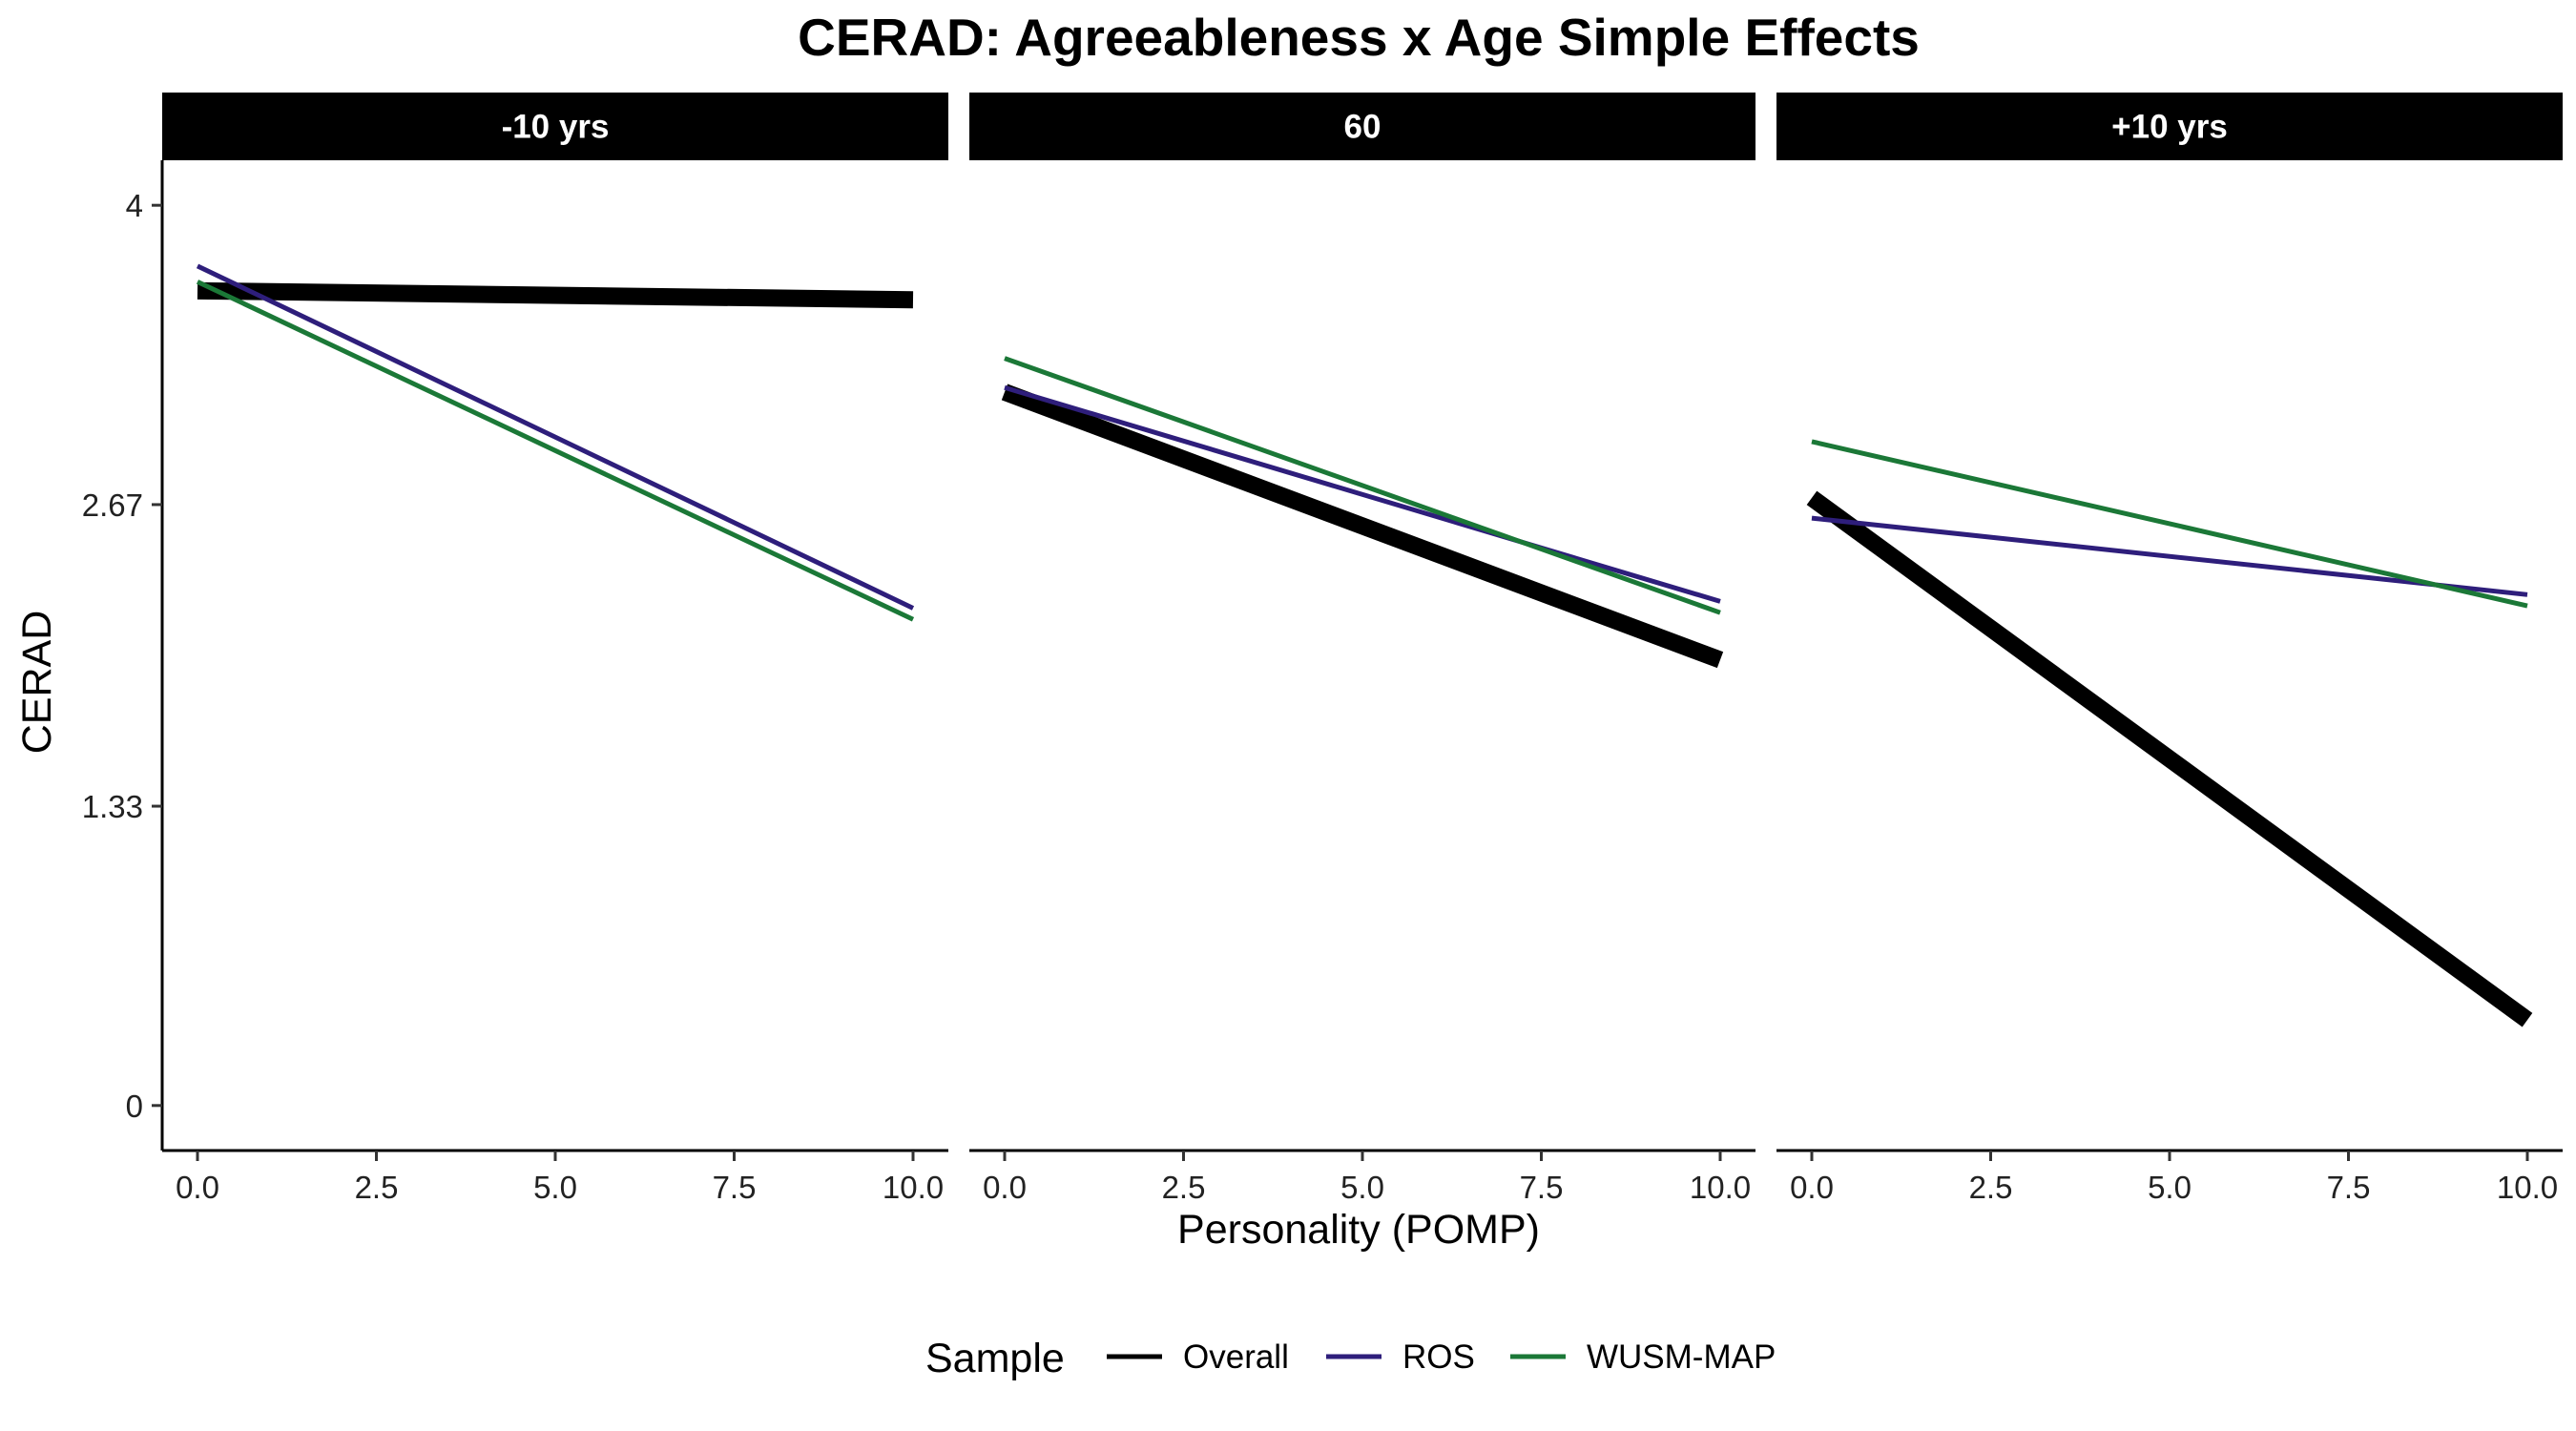  I want to click on legend-item-overall: Overall, so click(1198, 1357).